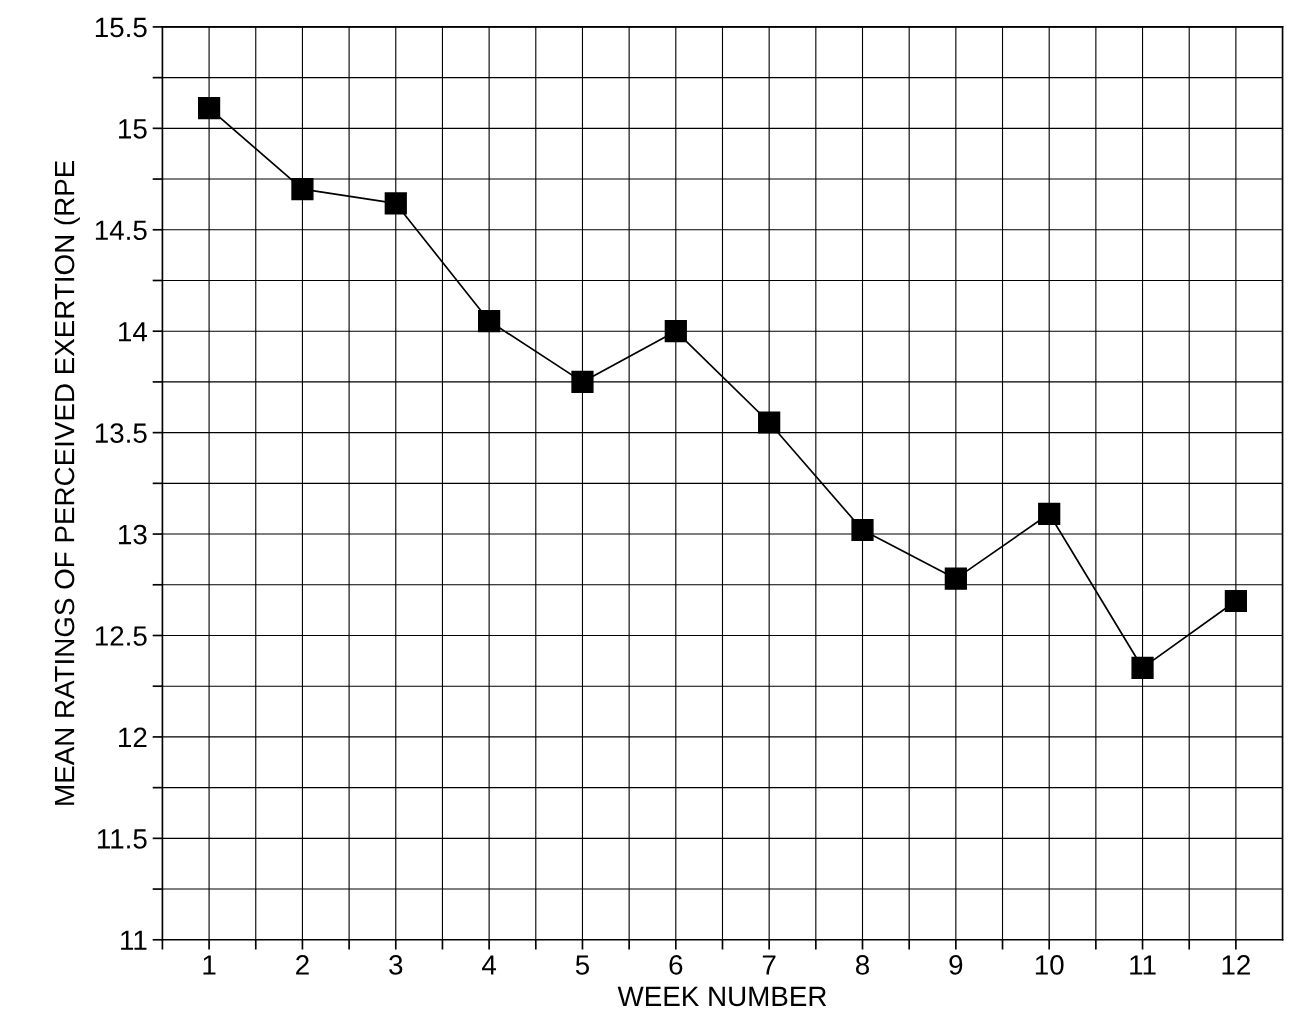 This screenshot has width=1289, height=1035. Describe the element at coordinates (1143, 965) in the screenshot. I see `x-tick-label: 11` at that location.